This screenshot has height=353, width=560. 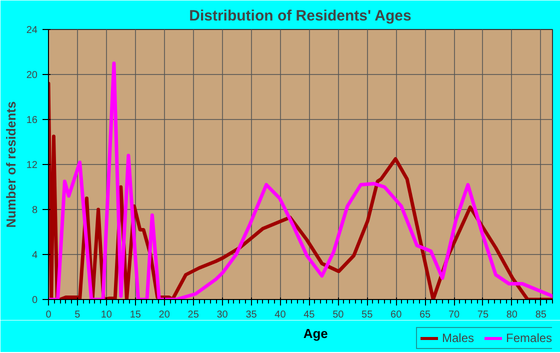 What do you see at coordinates (222, 315) in the screenshot?
I see `x-tick-label: 30` at bounding box center [222, 315].